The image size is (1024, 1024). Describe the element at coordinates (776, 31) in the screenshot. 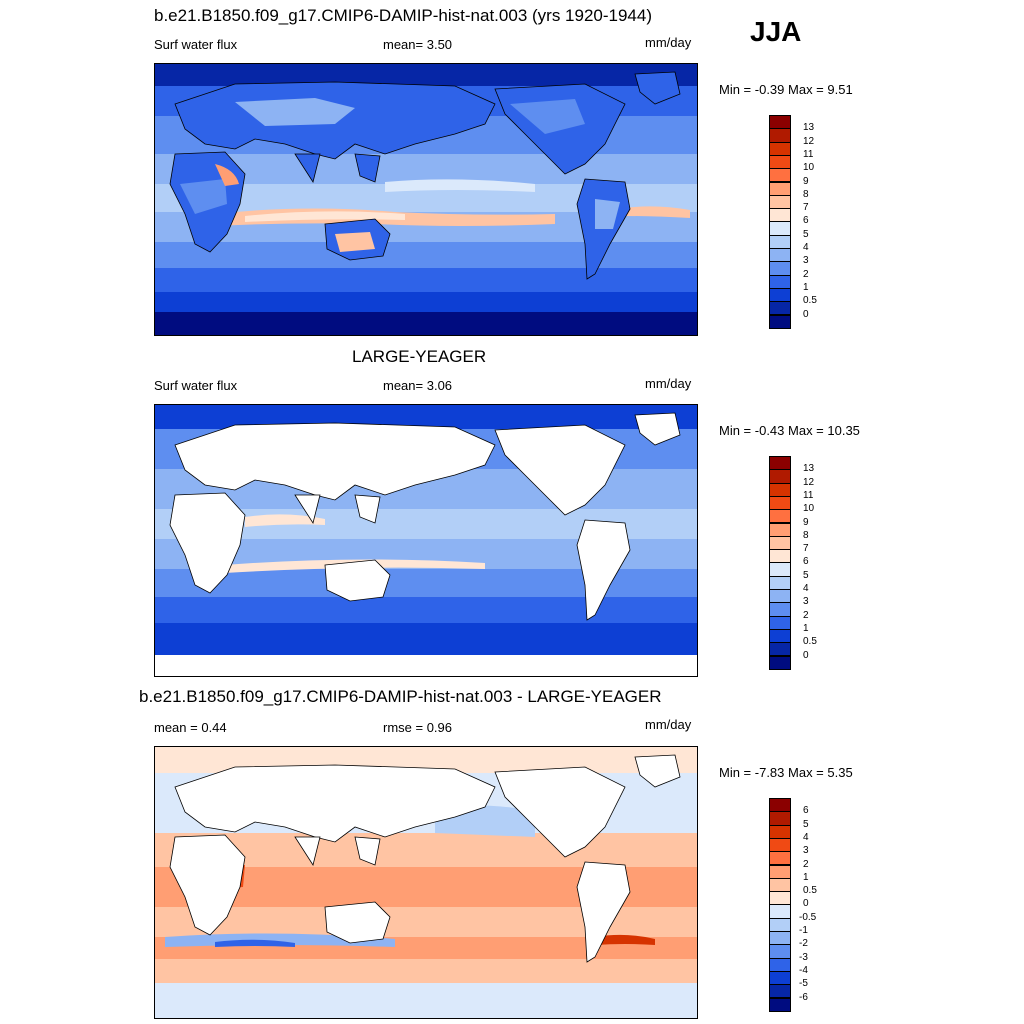

I see `season-label: JJA` at that location.